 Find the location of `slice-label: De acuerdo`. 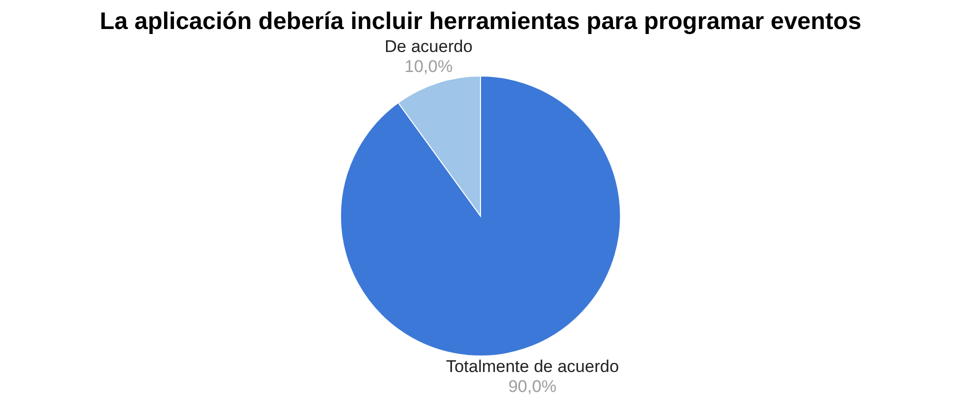

slice-label: De acuerdo is located at coordinates (428, 46).